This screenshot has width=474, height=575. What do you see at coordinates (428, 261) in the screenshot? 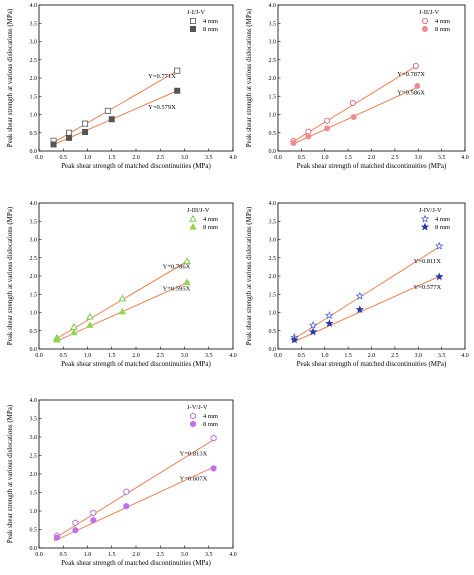
I see `fit-equation-label: Y=0.811X` at bounding box center [428, 261].